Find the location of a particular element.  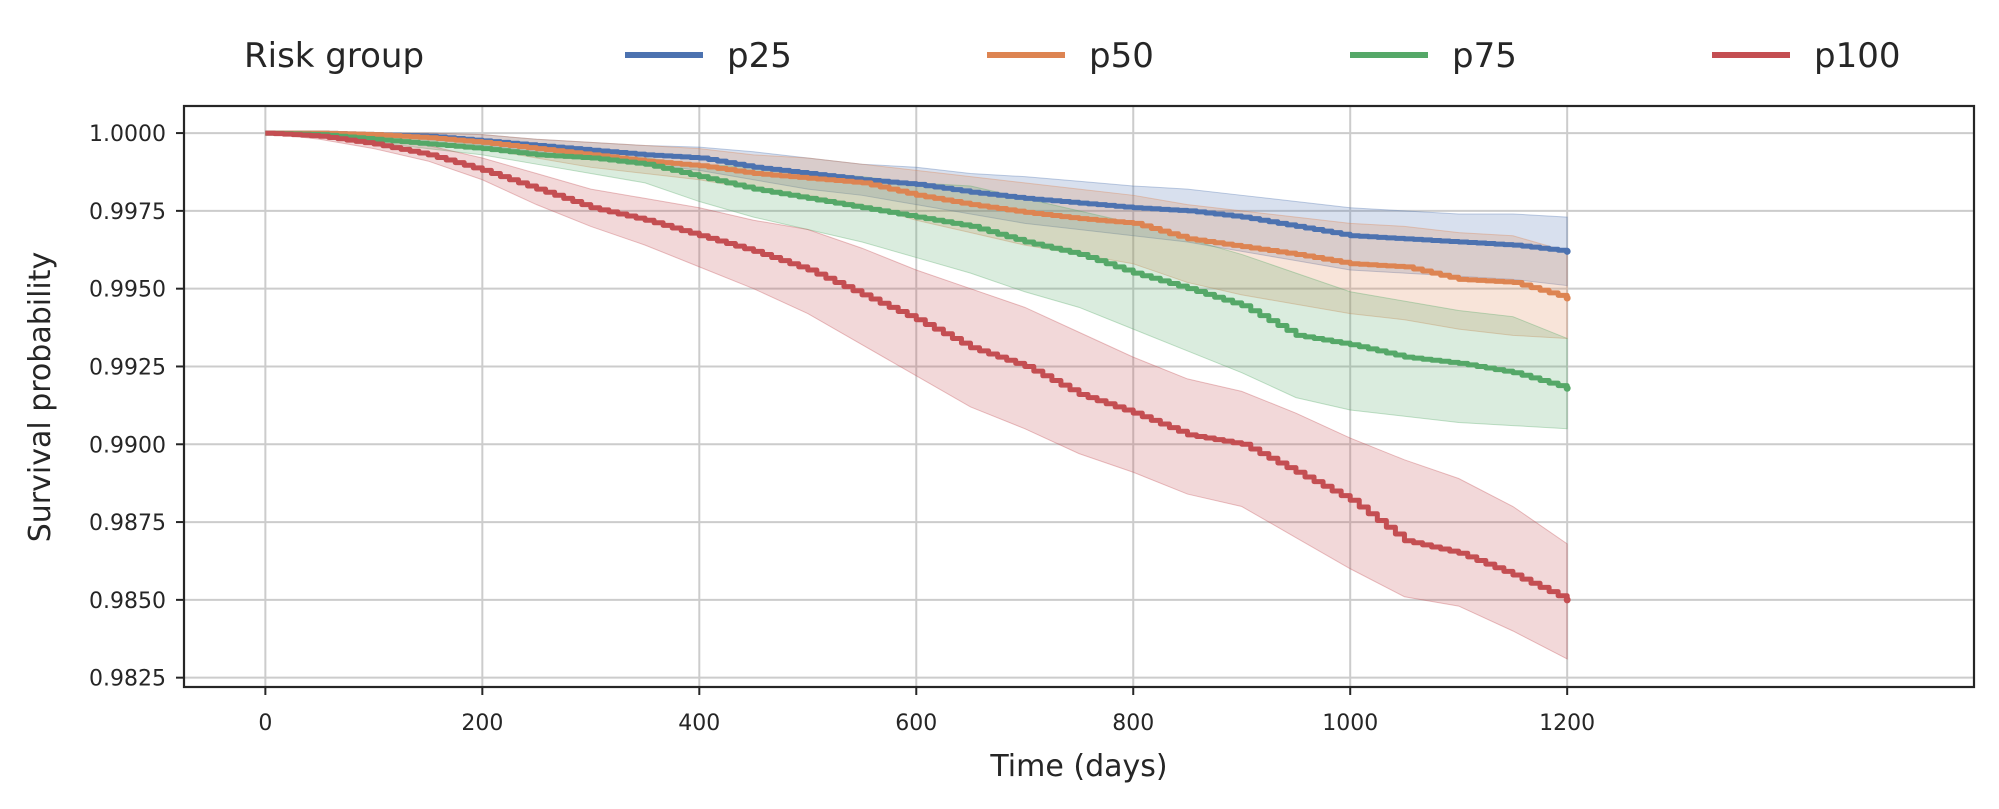

x-tick-label-3: 600 is located at coordinates (916, 723).